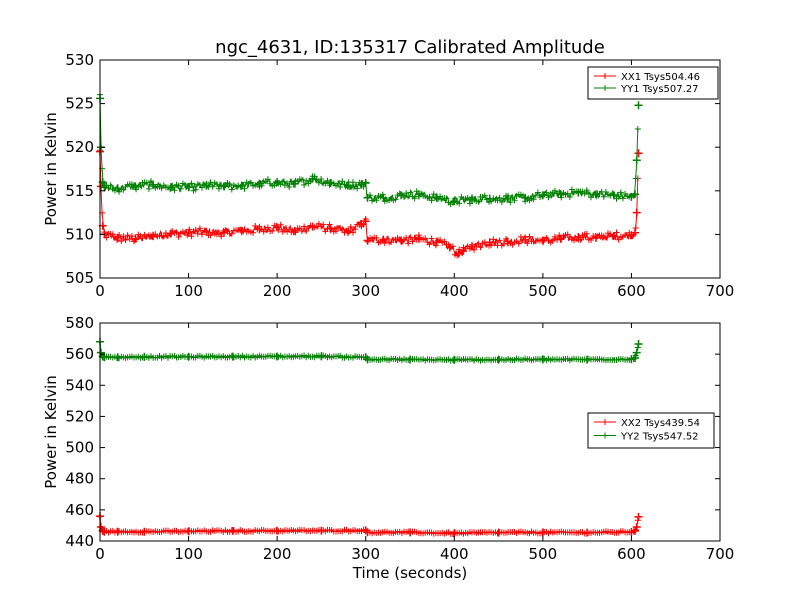 The image size is (800, 604). What do you see at coordinates (410, 573) in the screenshot?
I see `x-axis-label: Time (seconds)` at bounding box center [410, 573].